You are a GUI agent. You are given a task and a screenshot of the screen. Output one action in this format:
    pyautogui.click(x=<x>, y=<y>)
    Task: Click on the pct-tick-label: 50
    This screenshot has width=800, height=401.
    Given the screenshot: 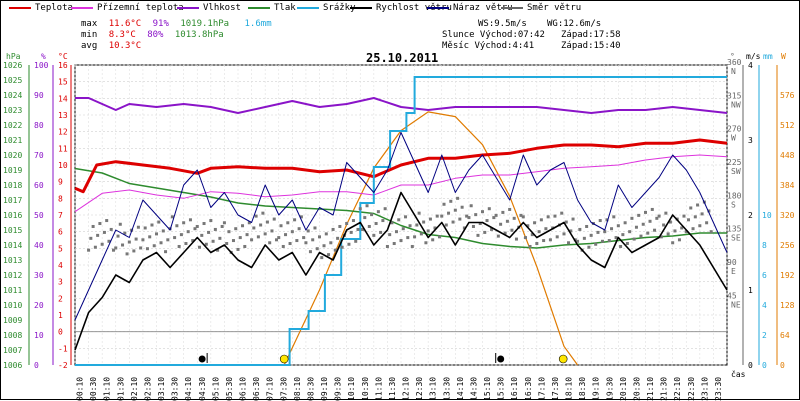 What is the action you would take?
    pyautogui.click(x=39, y=215)
    